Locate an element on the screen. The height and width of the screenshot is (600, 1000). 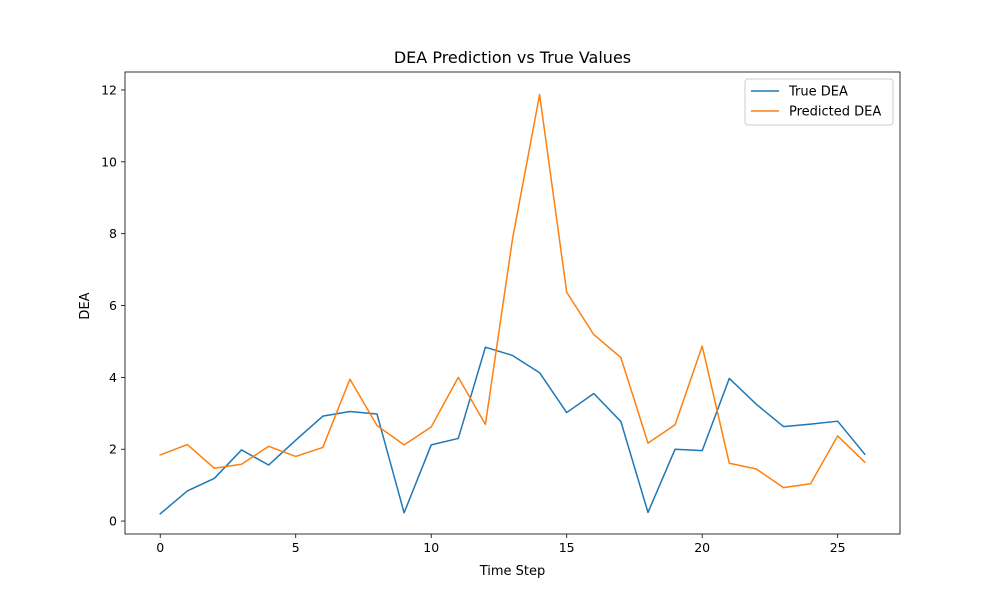
x-tick-label: 0 is located at coordinates (160, 547).